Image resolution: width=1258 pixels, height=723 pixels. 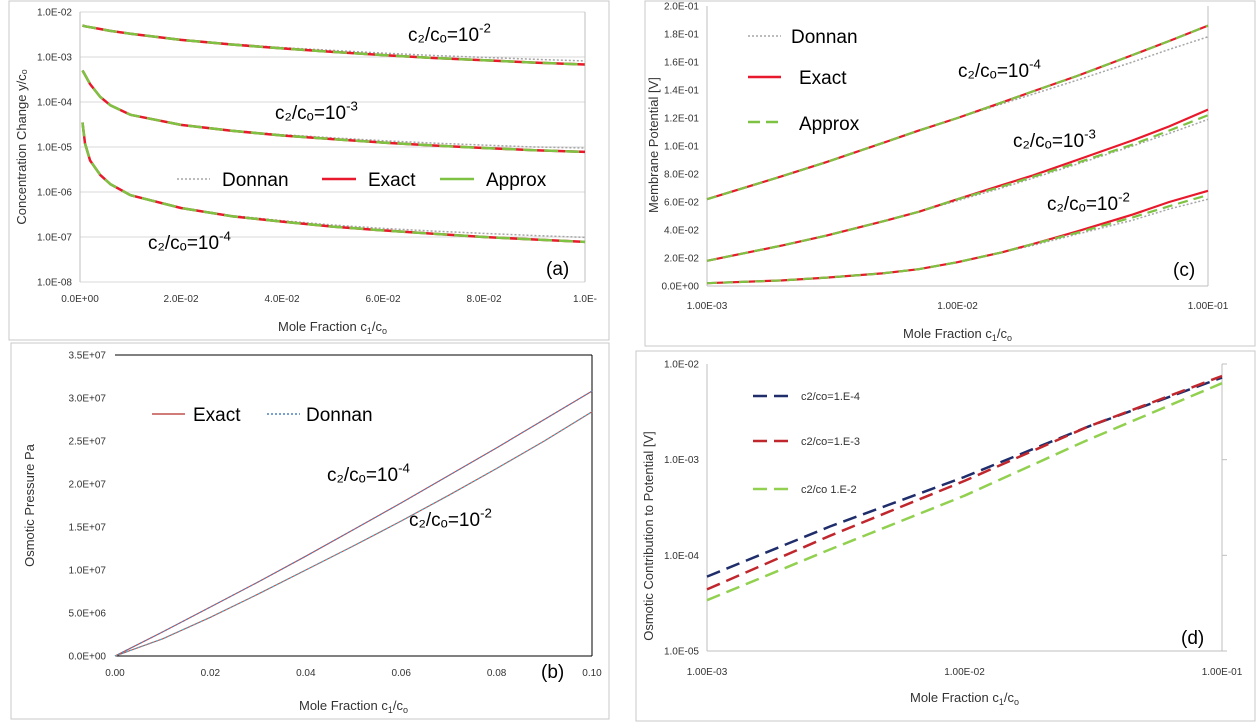 What do you see at coordinates (1082, 204) in the screenshot?
I see `curve-label-1e-2-base: c₂/cₒ=10` at bounding box center [1082, 204].